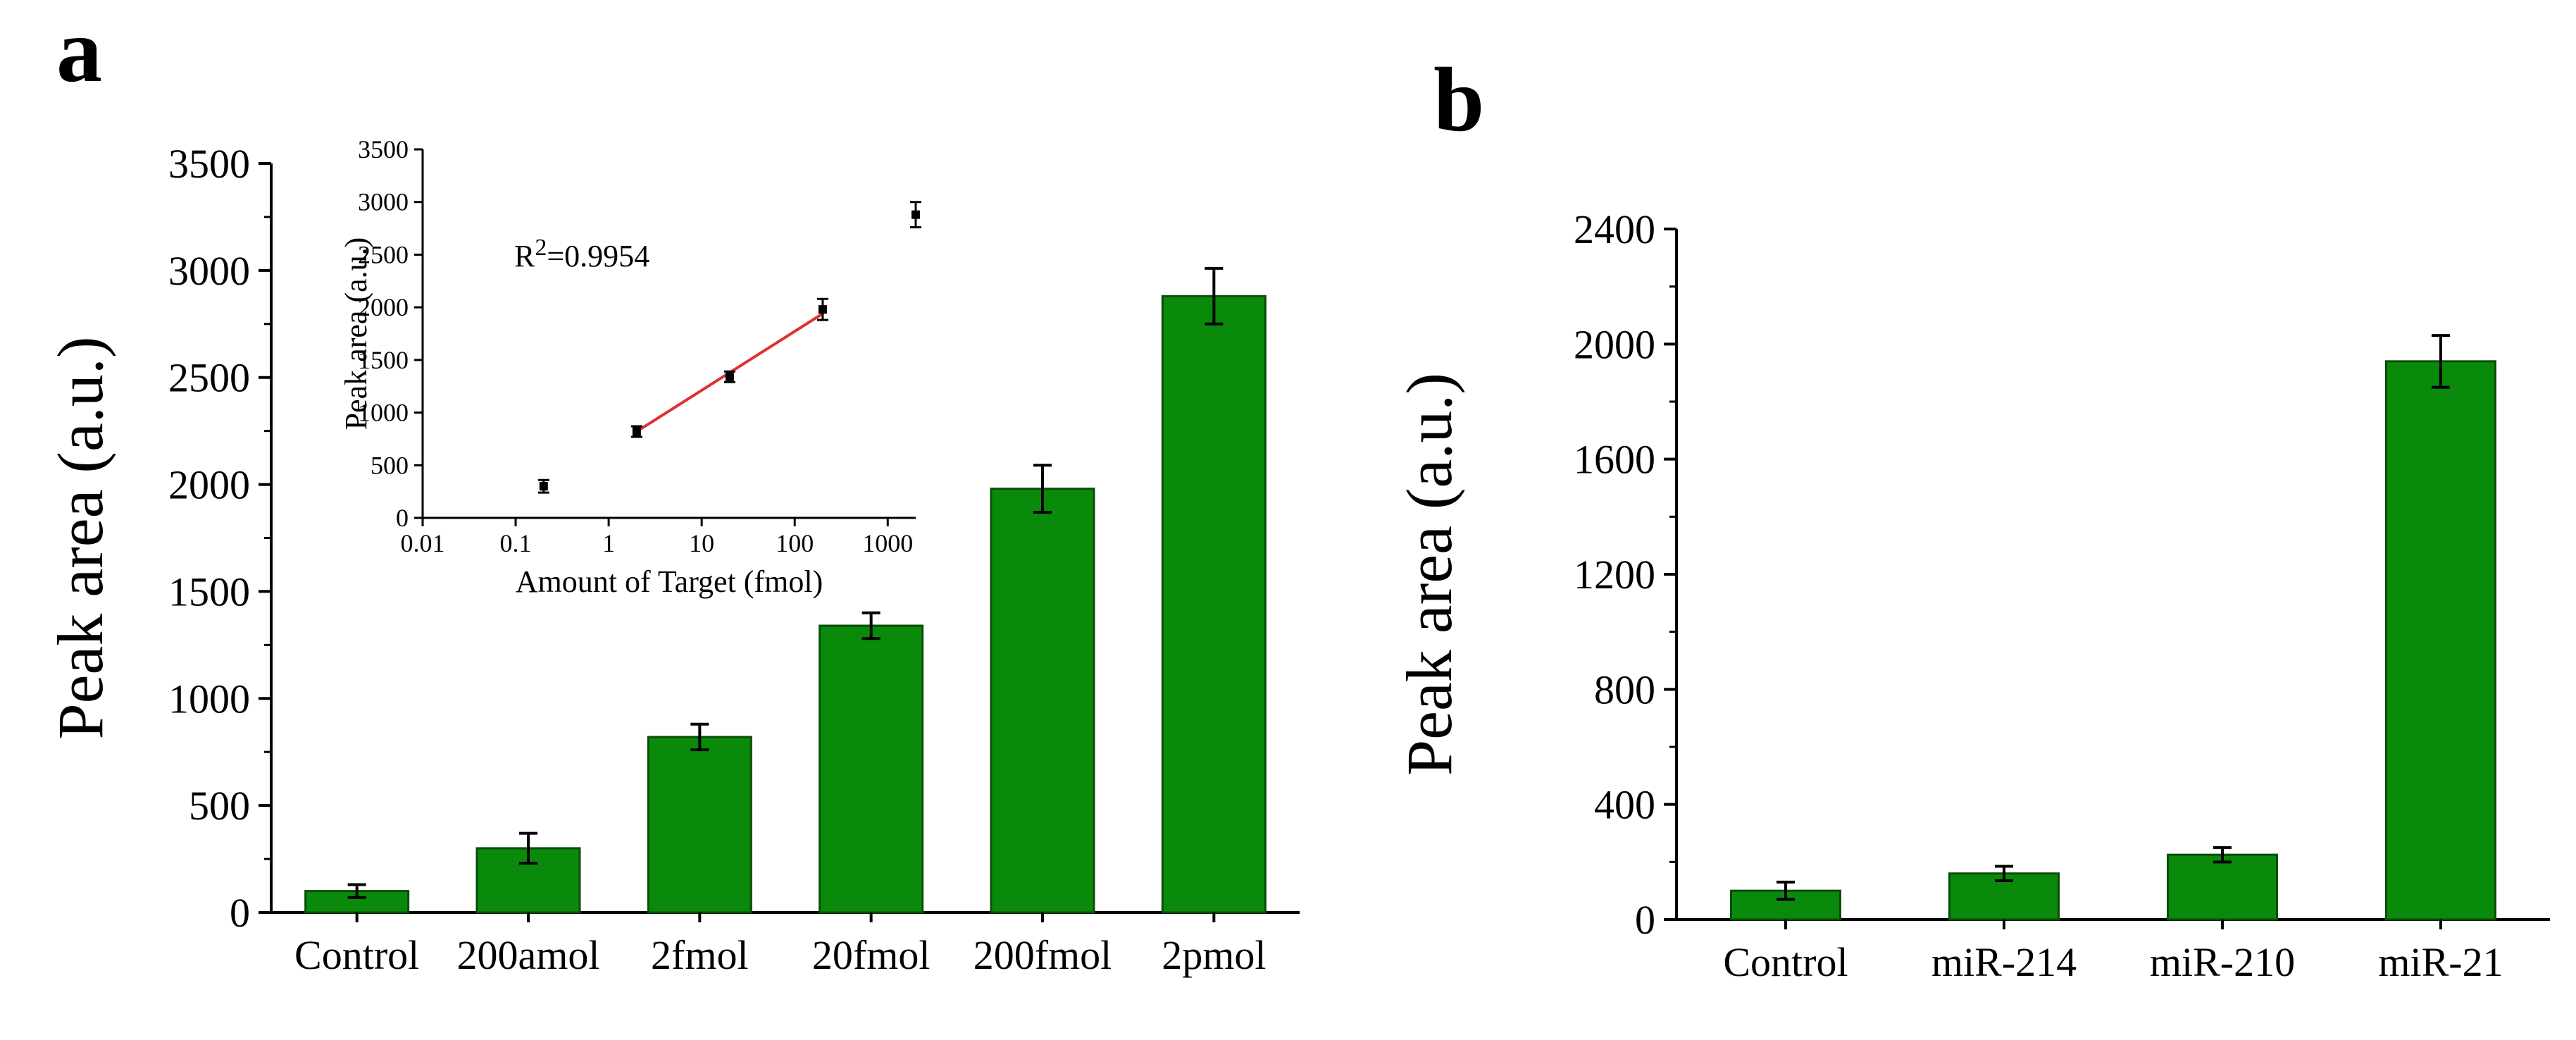  I want to click on y-tick-label: 1200, so click(1614, 575).